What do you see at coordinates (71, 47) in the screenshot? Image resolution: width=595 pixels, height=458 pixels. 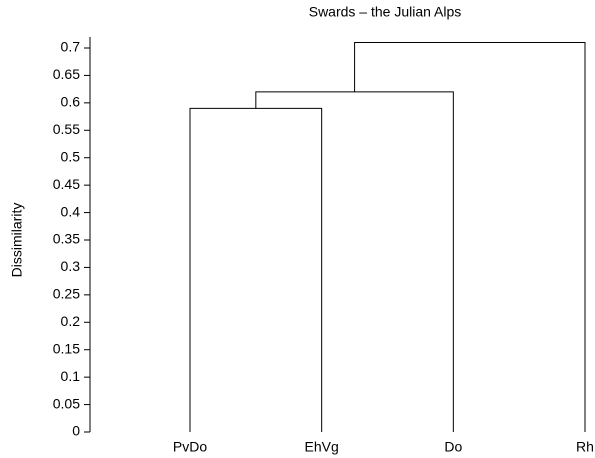 I see `y-tick-label: 0.7` at bounding box center [71, 47].